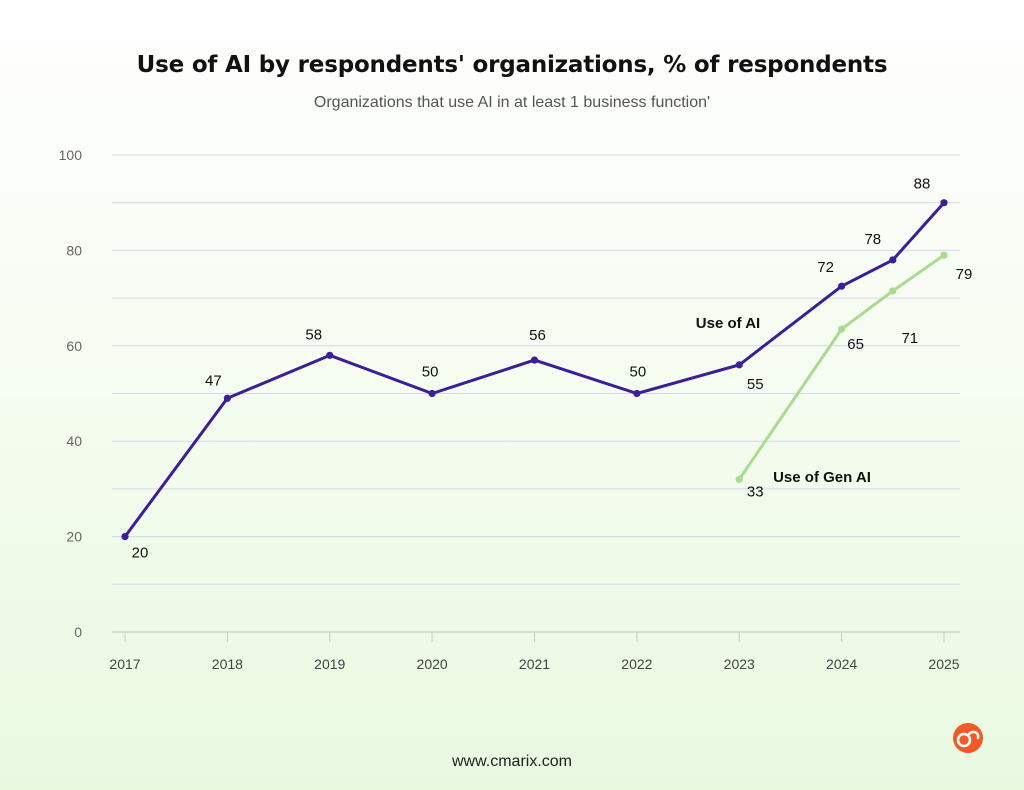 The image size is (1024, 790). Describe the element at coordinates (943, 664) in the screenshot. I see `x-tick-label: 2025` at that location.